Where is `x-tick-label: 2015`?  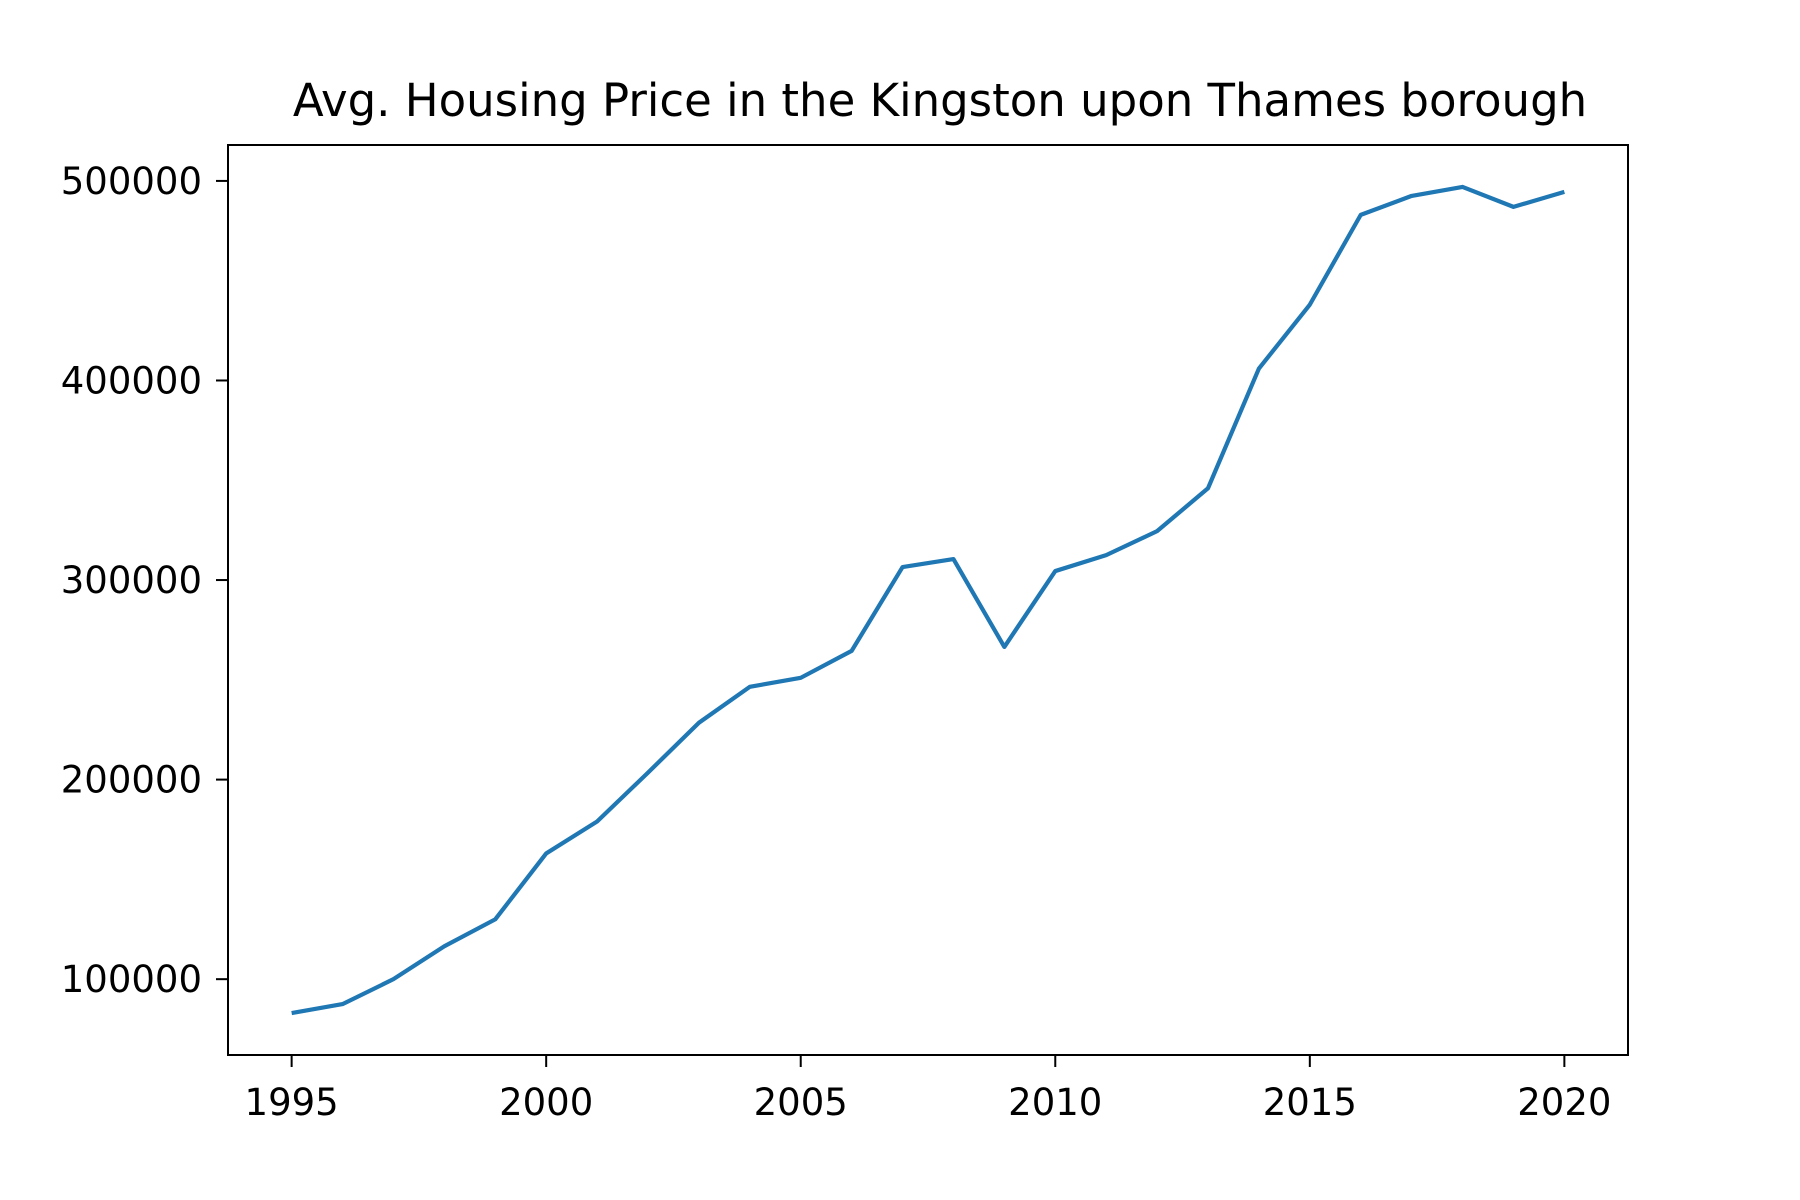 x-tick-label: 2015 is located at coordinates (1310, 1102).